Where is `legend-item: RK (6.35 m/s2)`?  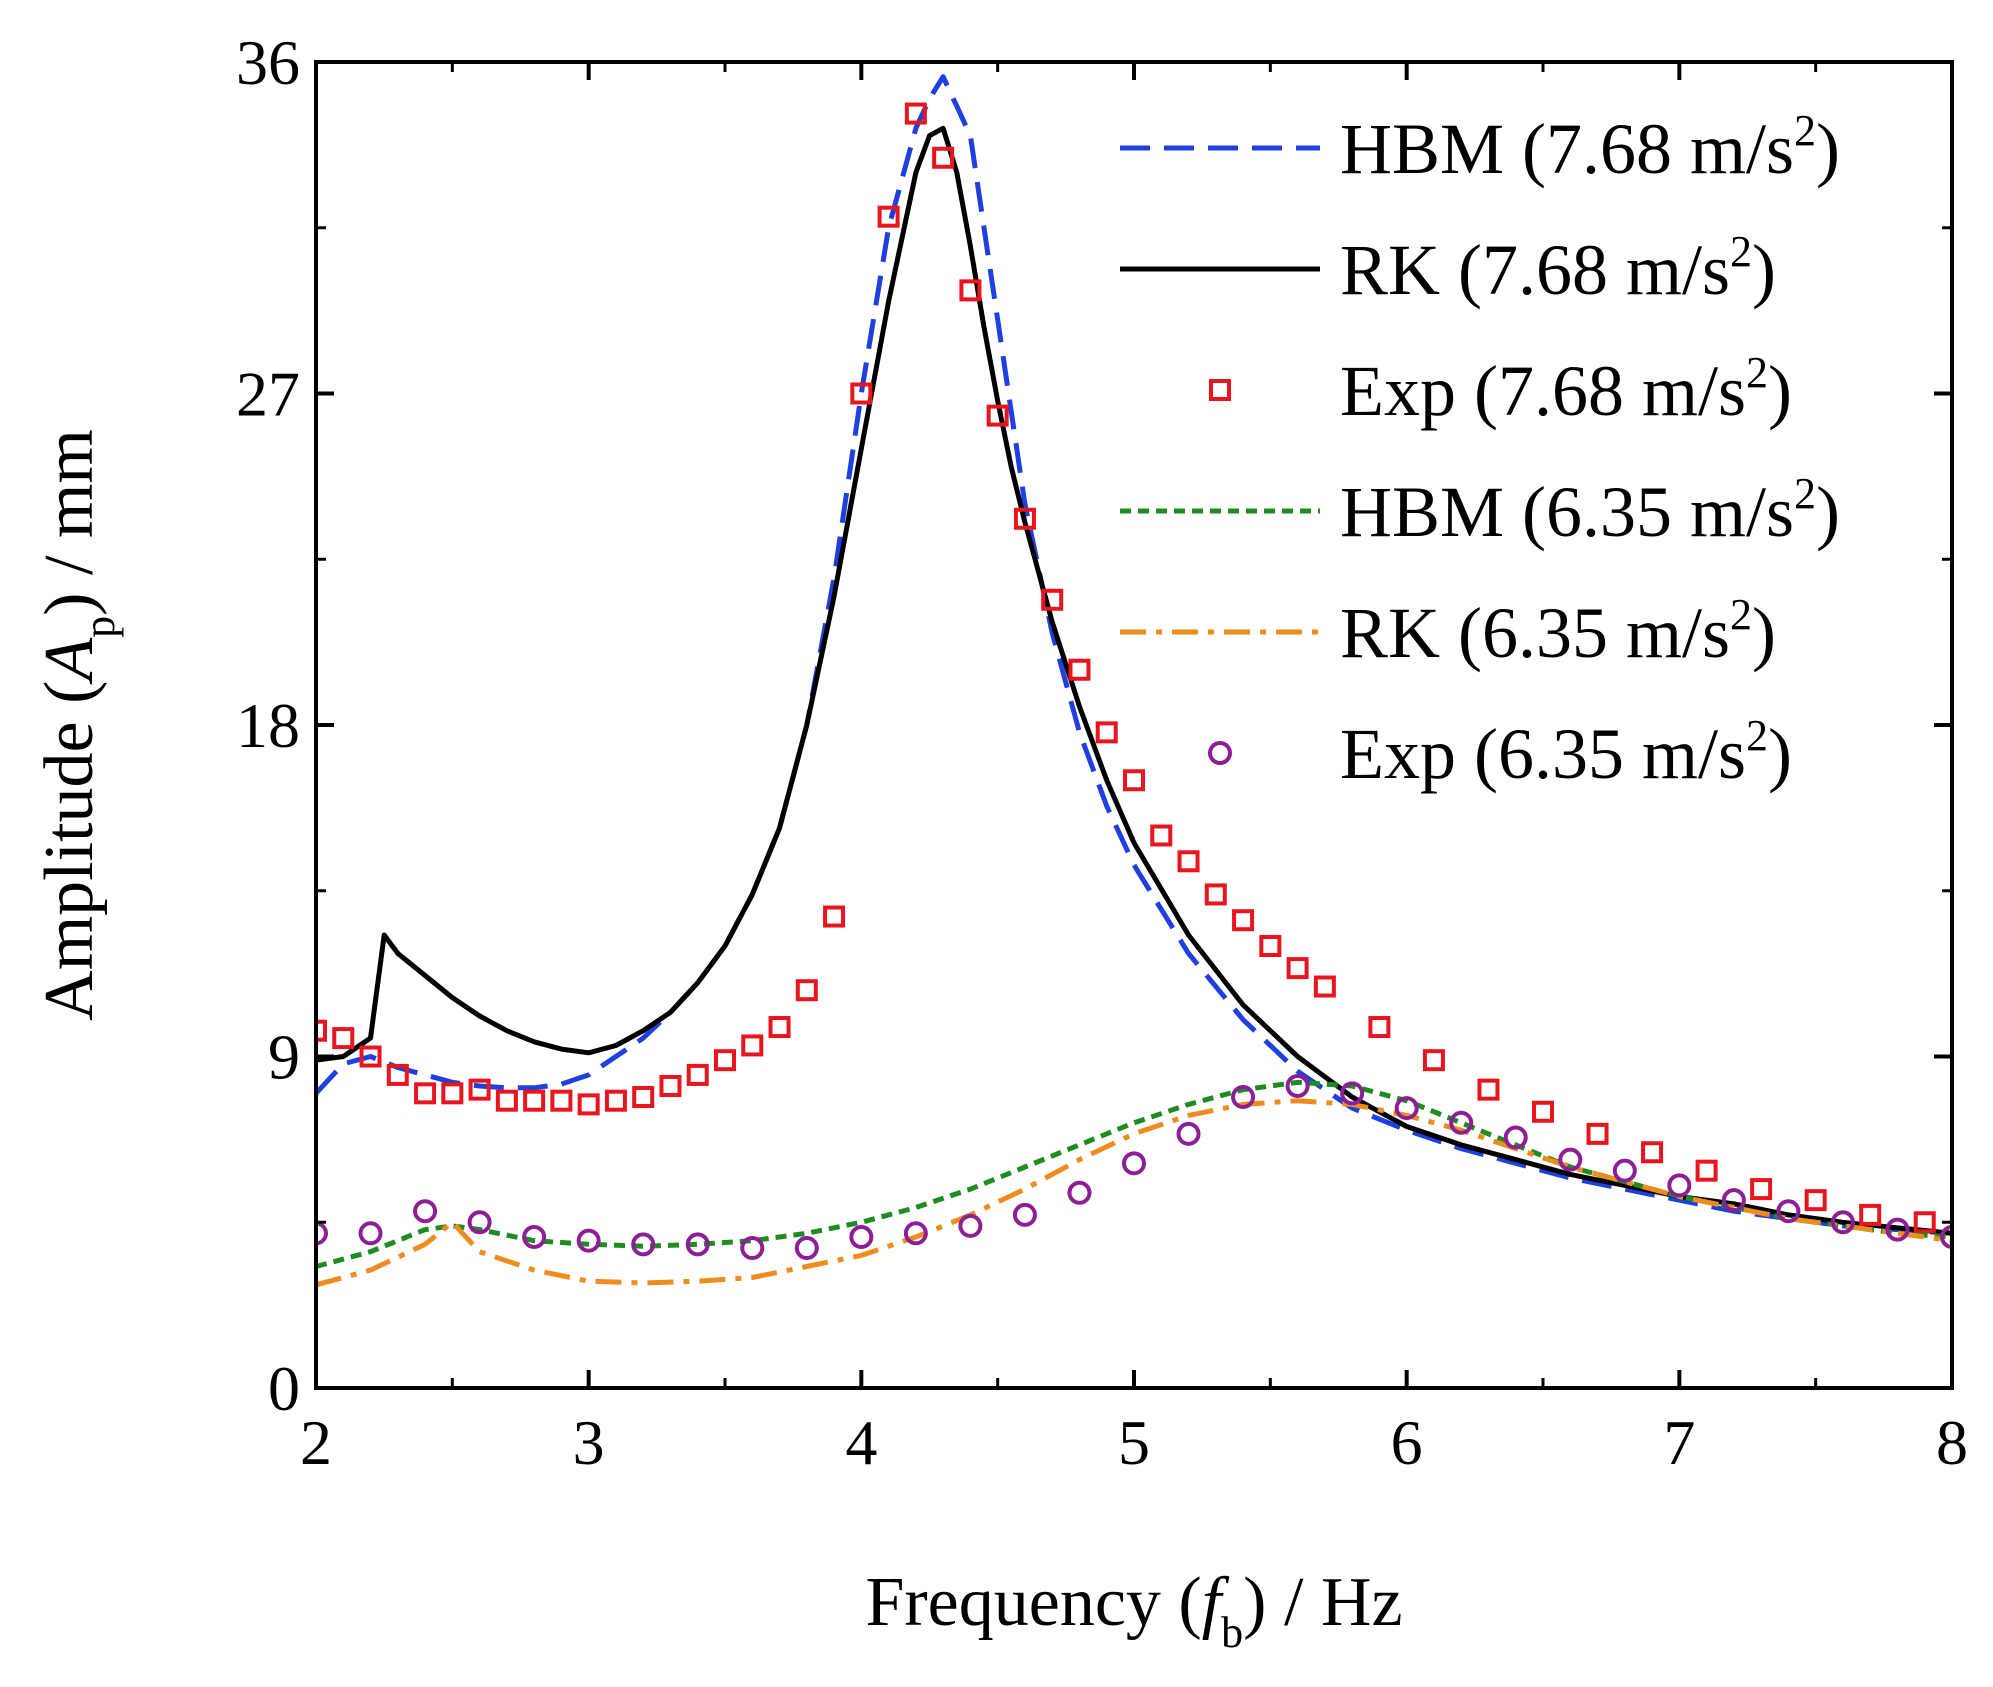
legend-item: RK (6.35 m/s2) is located at coordinates (1448, 631).